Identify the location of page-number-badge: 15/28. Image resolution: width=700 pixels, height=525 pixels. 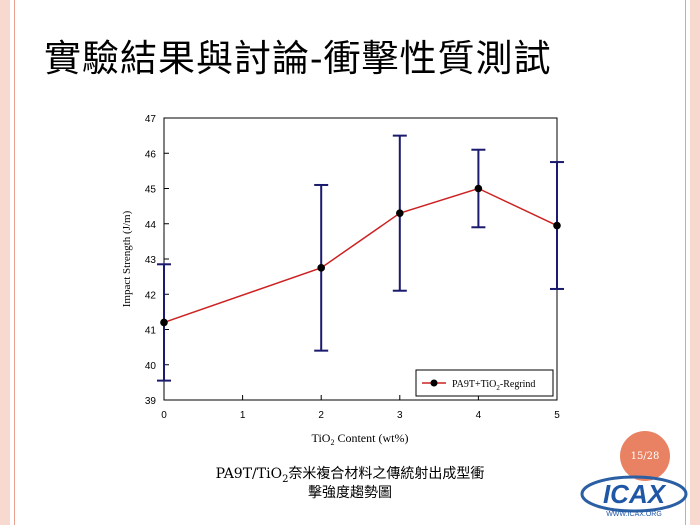
(645, 456).